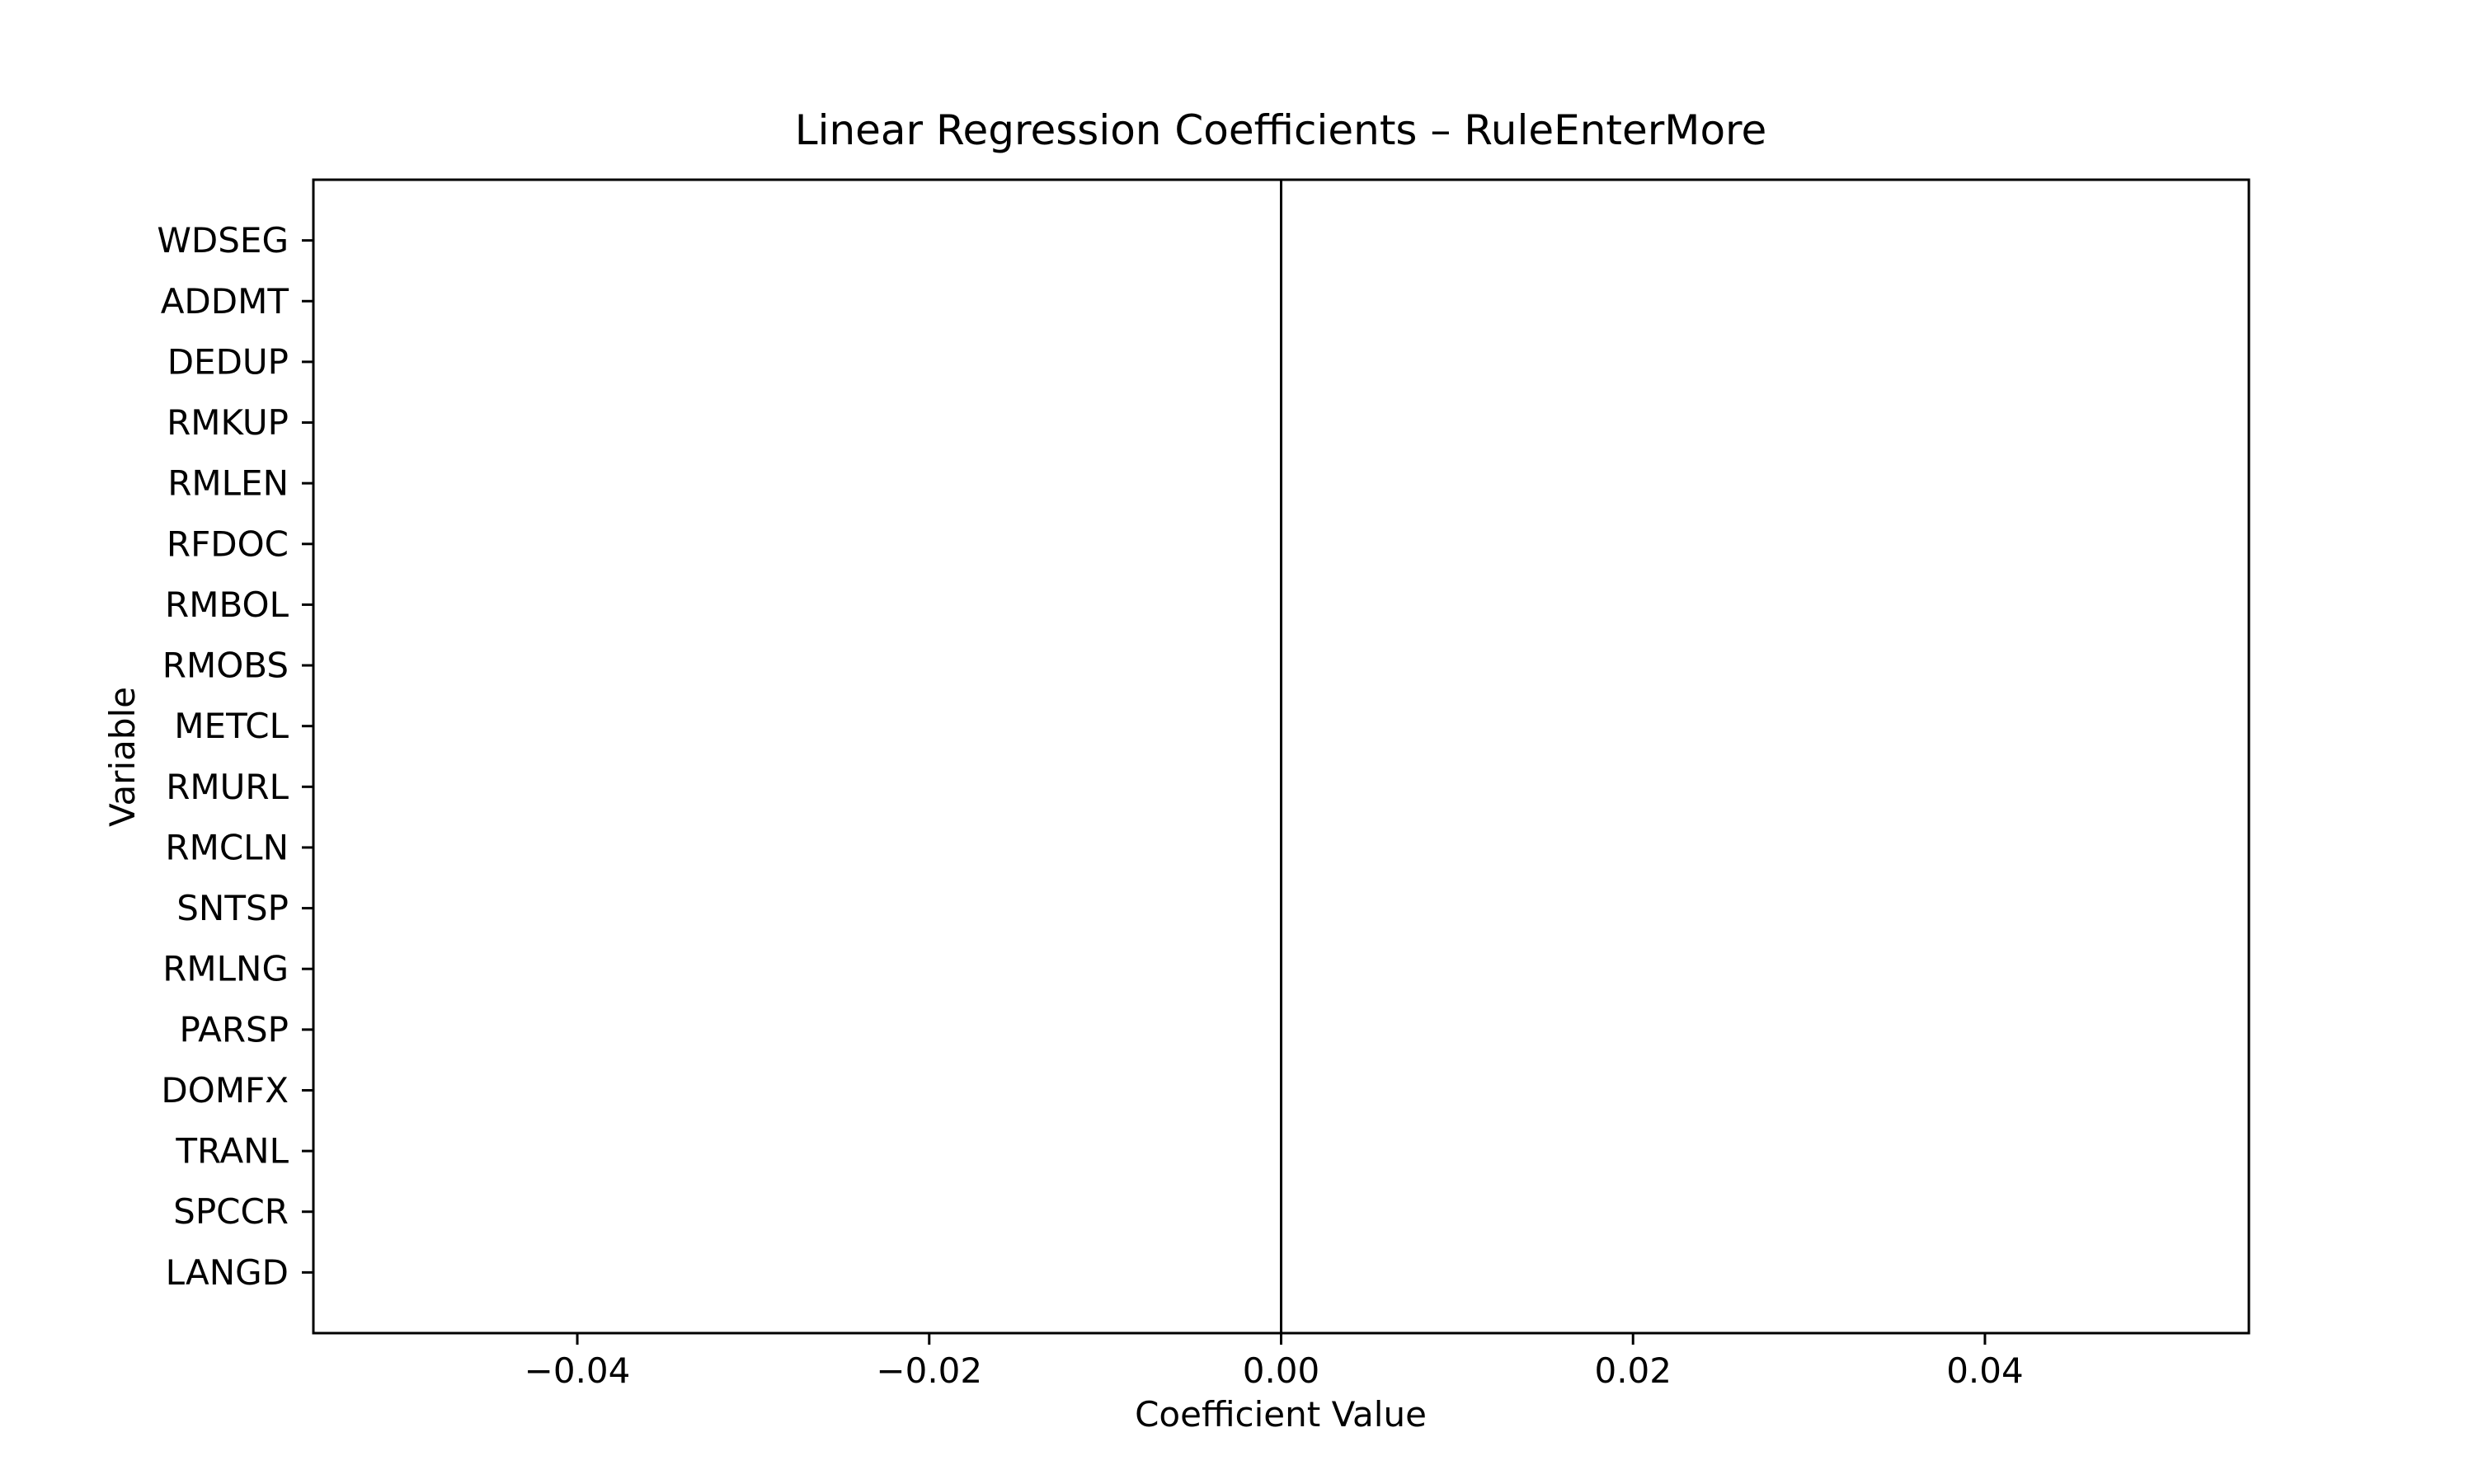 This screenshot has width=2474, height=1484. What do you see at coordinates (1985, 1370) in the screenshot?
I see `x-tick-label: 0.04` at bounding box center [1985, 1370].